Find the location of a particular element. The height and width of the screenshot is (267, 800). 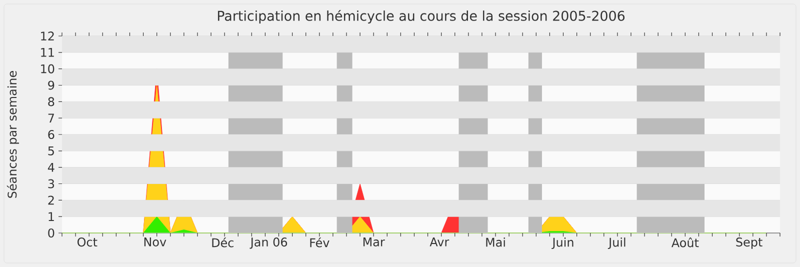

x-tick-label: Nov is located at coordinates (155, 242).